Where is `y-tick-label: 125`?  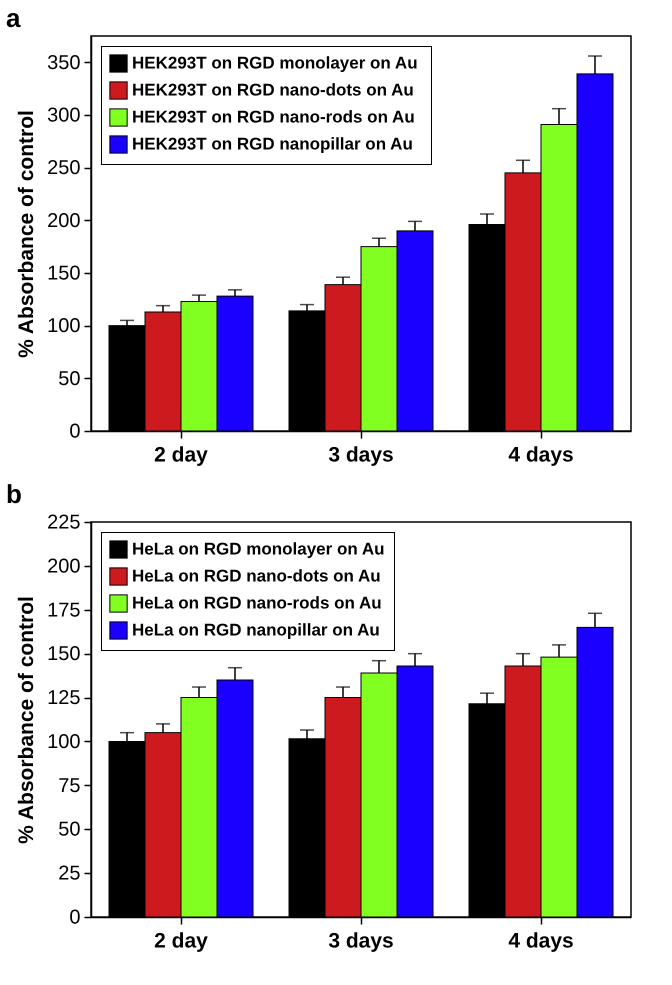 y-tick-label: 125 is located at coordinates (63, 698).